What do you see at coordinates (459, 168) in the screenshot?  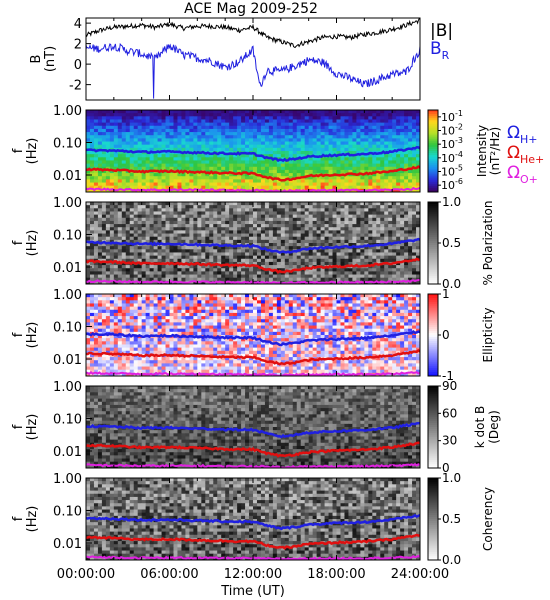 I see `colorbar-tick-exponent: -5` at bounding box center [459, 168].